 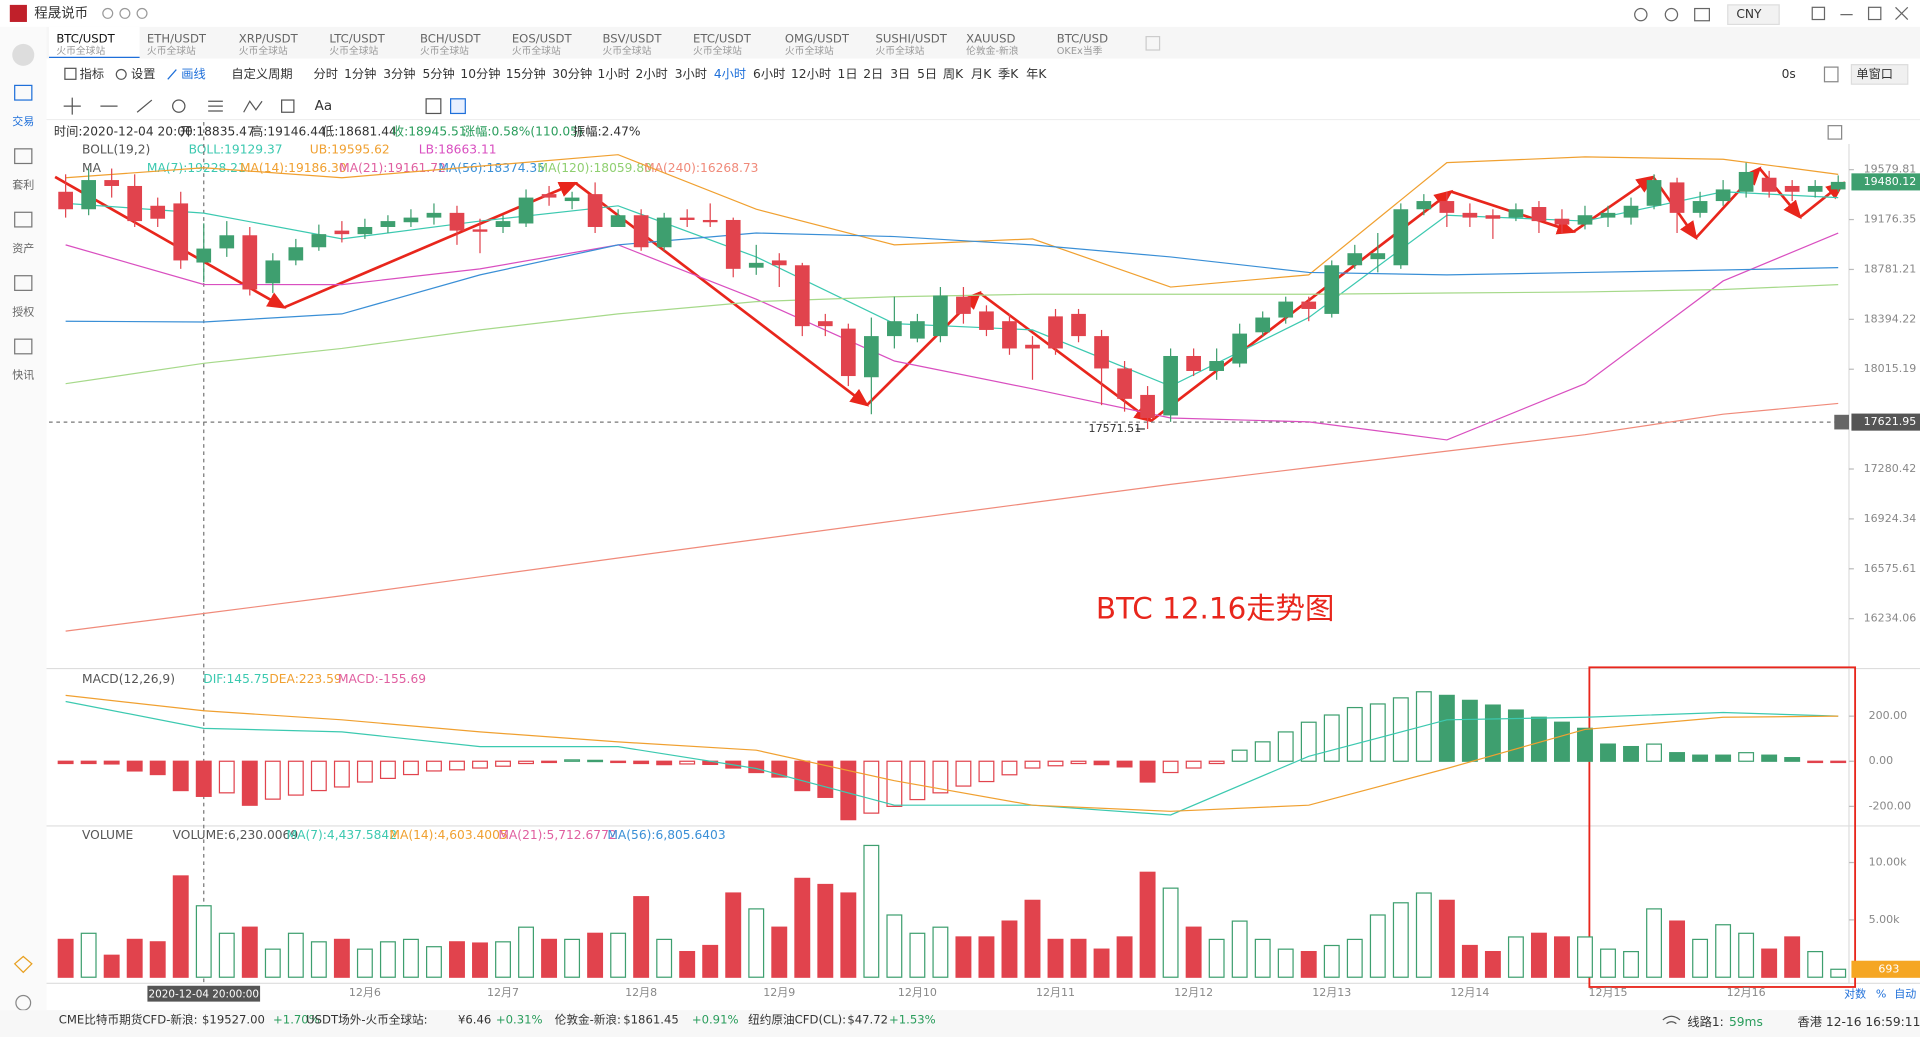 What do you see at coordinates (269, 39) in the screenshot?
I see `tab-symbol: XRP/USDT` at bounding box center [269, 39].